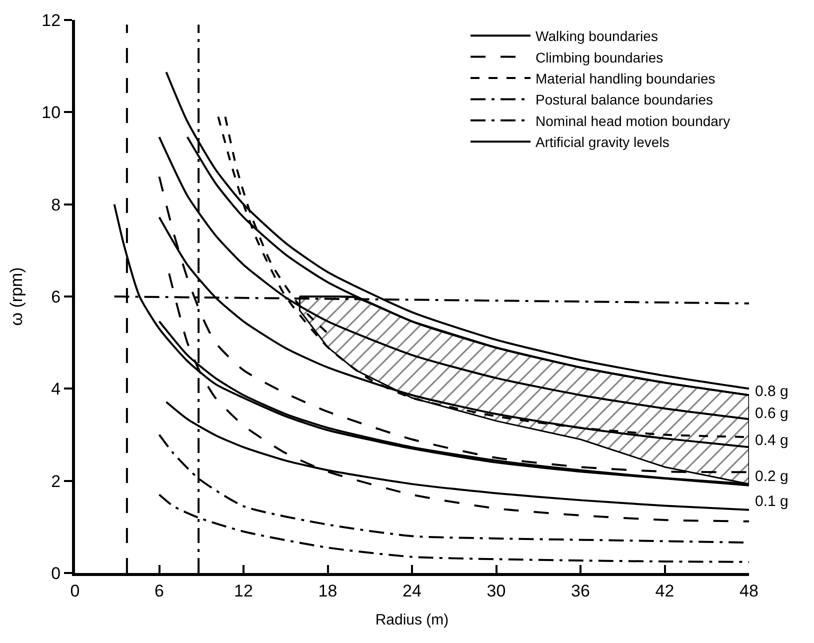 The width and height of the screenshot is (814, 643). I want to click on legend-label: Climbing boundaries, so click(600, 57).